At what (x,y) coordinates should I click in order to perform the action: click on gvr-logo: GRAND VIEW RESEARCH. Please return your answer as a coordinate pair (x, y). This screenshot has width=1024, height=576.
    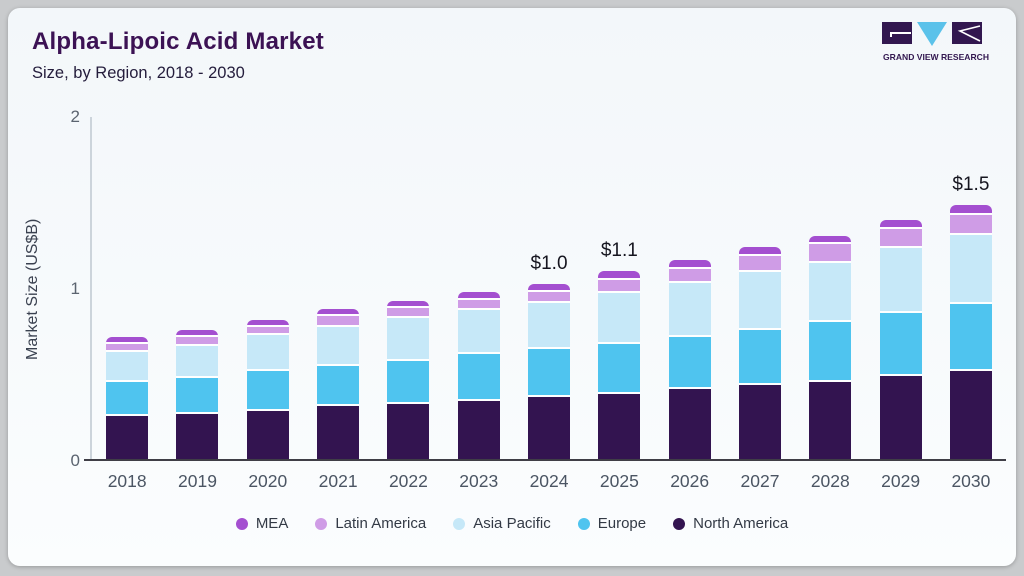
    Looking at the image, I should click on (936, 43).